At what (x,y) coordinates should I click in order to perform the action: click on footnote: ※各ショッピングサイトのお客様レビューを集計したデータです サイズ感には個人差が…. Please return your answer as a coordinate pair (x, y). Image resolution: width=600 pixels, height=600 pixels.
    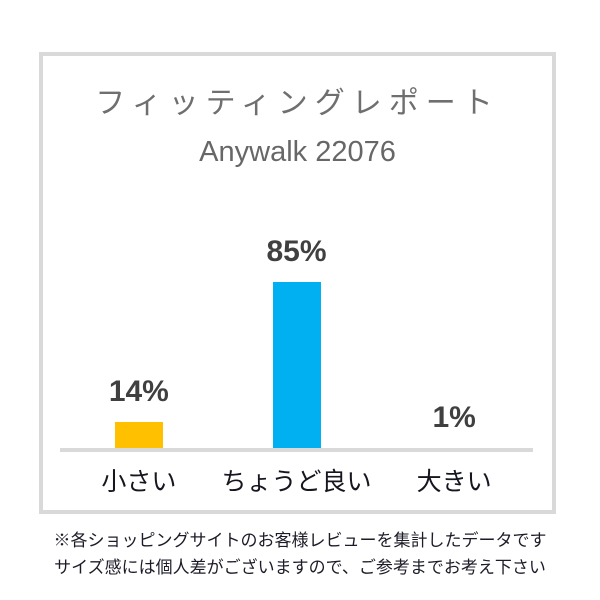
    Looking at the image, I should click on (300, 554).